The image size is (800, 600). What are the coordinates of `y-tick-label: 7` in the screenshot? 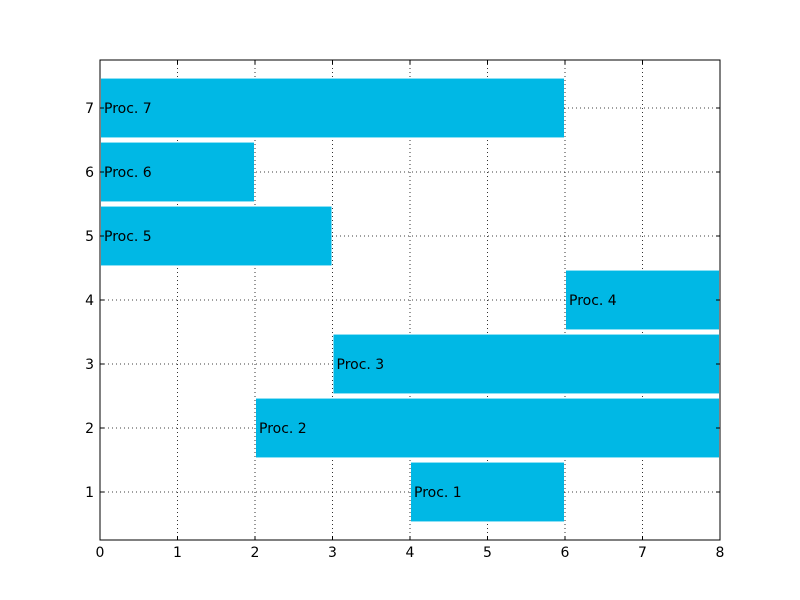 It's located at (89, 109).